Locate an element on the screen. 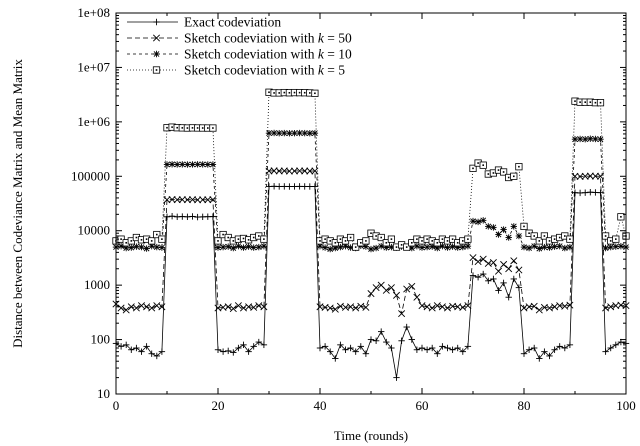 The height and width of the screenshot is (446, 640). x-tick-label: 60 is located at coordinates (422, 405).